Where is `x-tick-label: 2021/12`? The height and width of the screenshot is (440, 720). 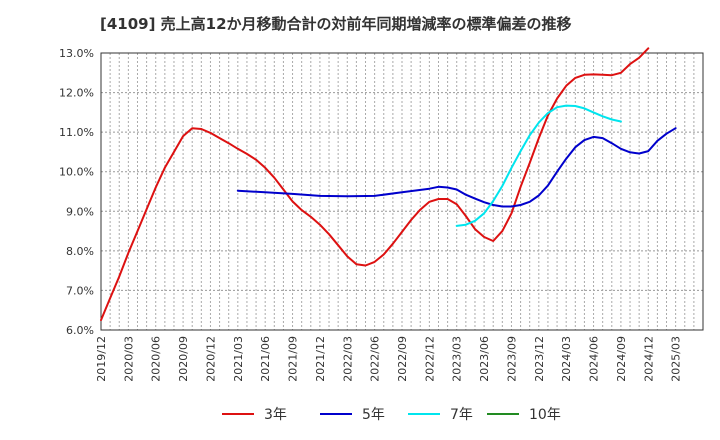
x-tick-label: 2021/12 is located at coordinates (320, 359).